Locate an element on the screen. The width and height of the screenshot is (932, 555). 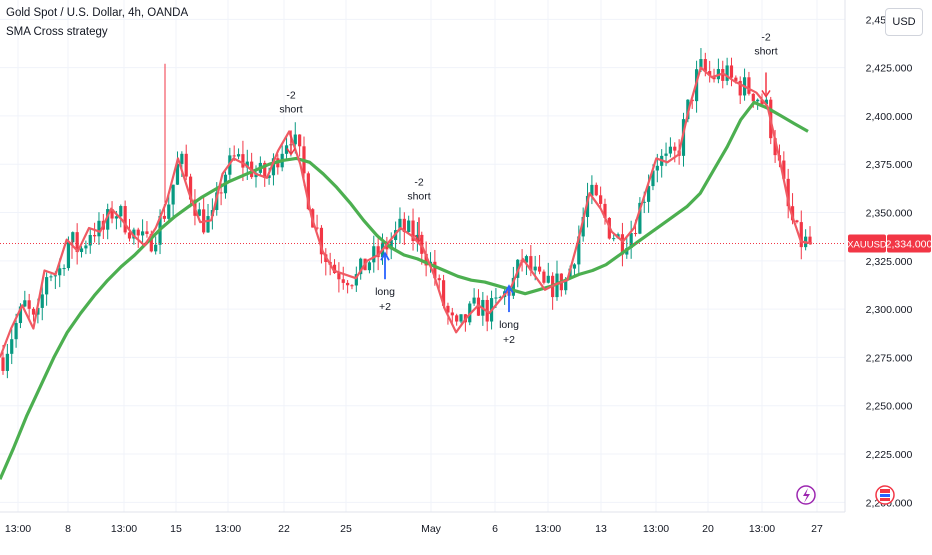
time-axis-label: 8 is located at coordinates (68, 529).